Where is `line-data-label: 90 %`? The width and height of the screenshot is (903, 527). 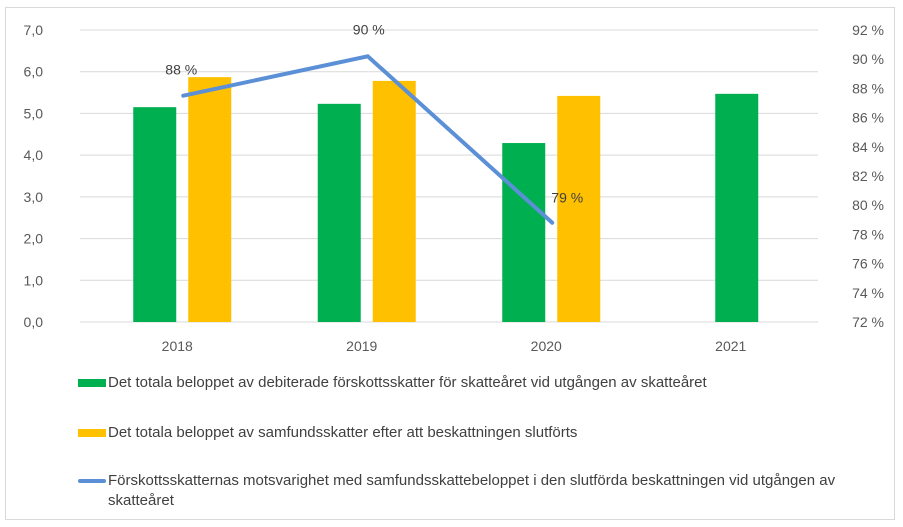
line-data-label: 90 % is located at coordinates (369, 29).